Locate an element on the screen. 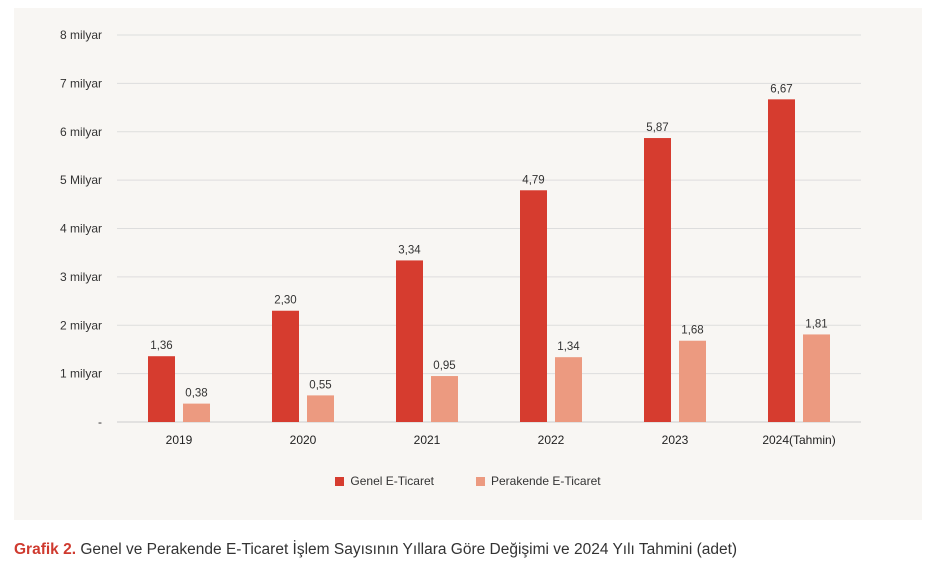  data-label: 1,36 is located at coordinates (161, 346).